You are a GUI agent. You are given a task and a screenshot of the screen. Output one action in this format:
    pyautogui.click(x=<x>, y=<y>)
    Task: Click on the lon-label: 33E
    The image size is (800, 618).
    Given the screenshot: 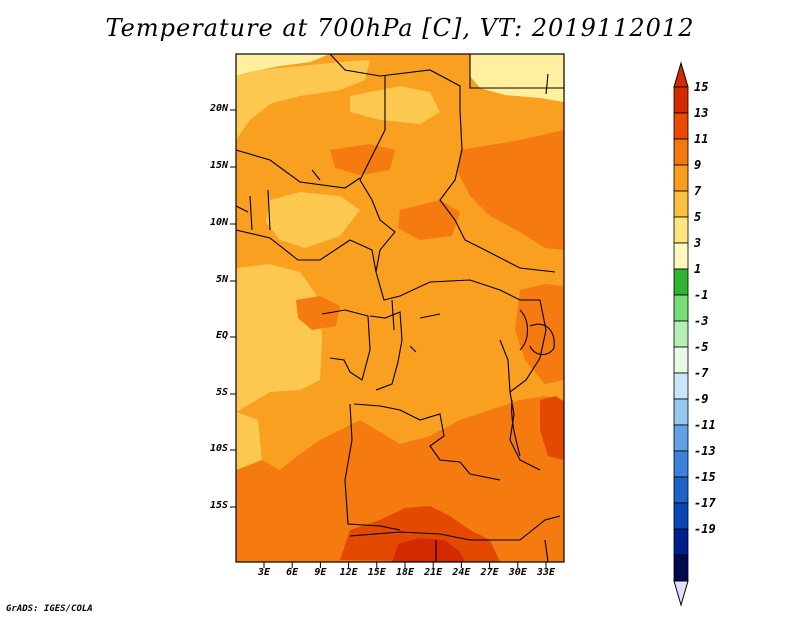 What is the action you would take?
    pyautogui.click(x=546, y=572)
    